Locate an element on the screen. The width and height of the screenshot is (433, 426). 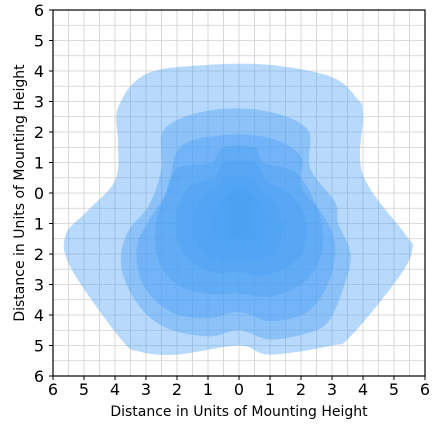
x-tick-label: 0 is located at coordinates (239, 389).